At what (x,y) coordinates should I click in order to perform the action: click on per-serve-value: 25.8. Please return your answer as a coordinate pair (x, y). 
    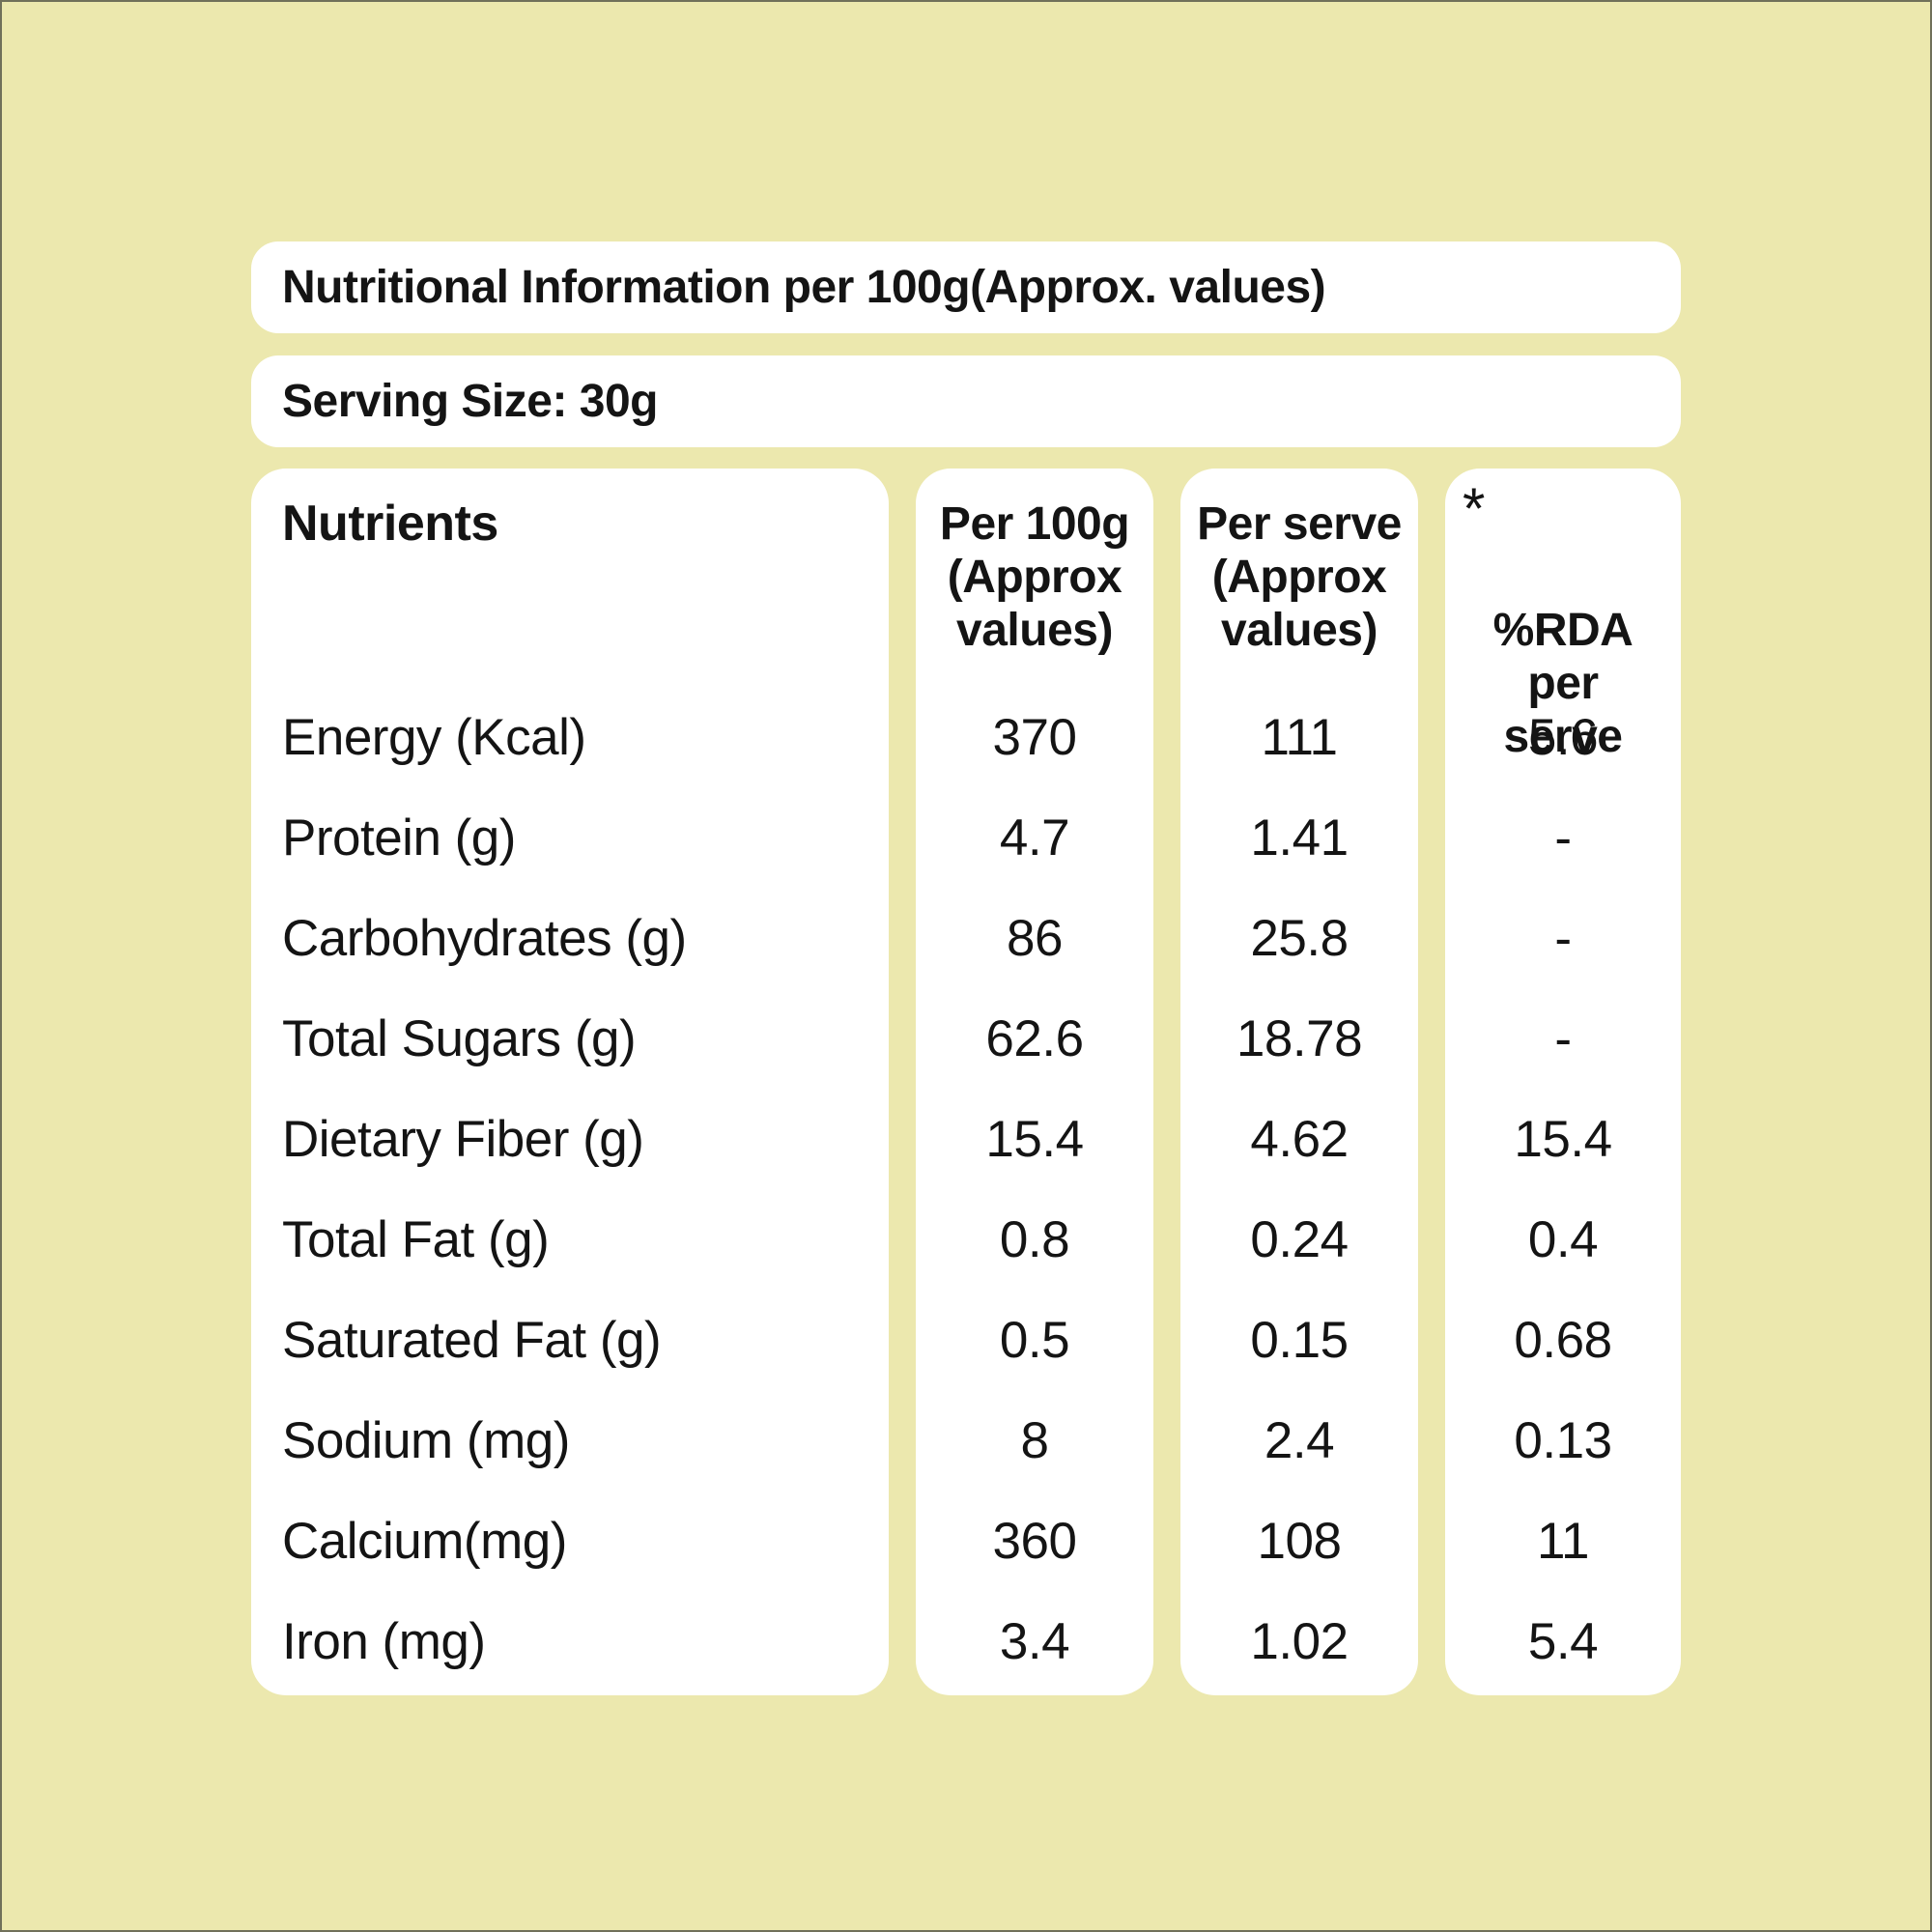
    Looking at the image, I should click on (1299, 938).